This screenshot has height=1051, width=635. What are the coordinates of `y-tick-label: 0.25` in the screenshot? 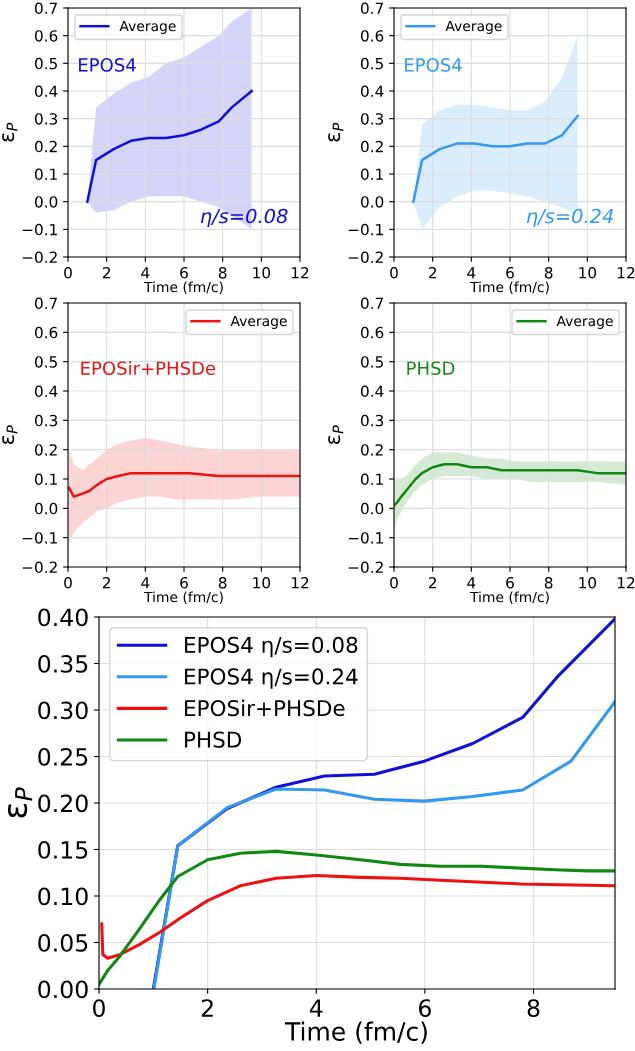 It's located at (63, 756).